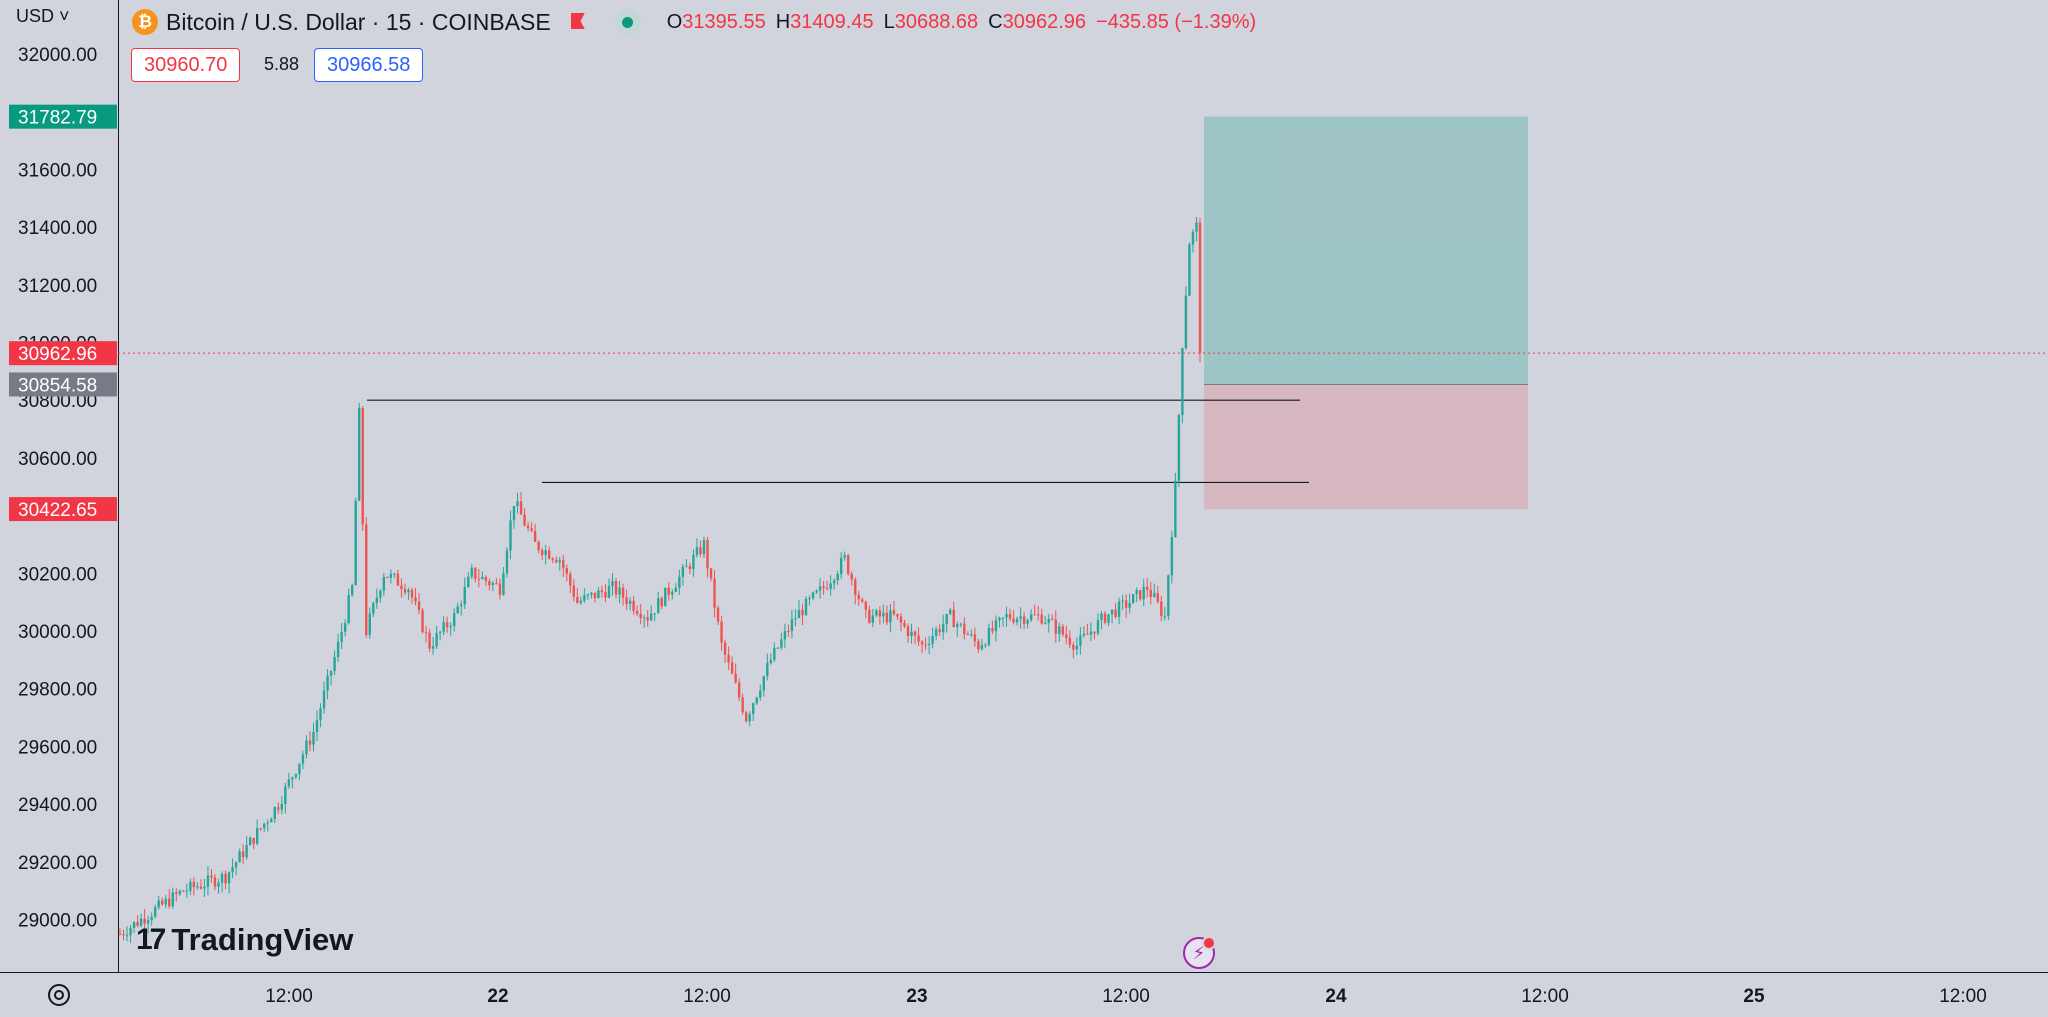 This screenshot has height=1017, width=2048. Describe the element at coordinates (57, 170) in the screenshot. I see `y-tick-label: 31600.00` at that location.